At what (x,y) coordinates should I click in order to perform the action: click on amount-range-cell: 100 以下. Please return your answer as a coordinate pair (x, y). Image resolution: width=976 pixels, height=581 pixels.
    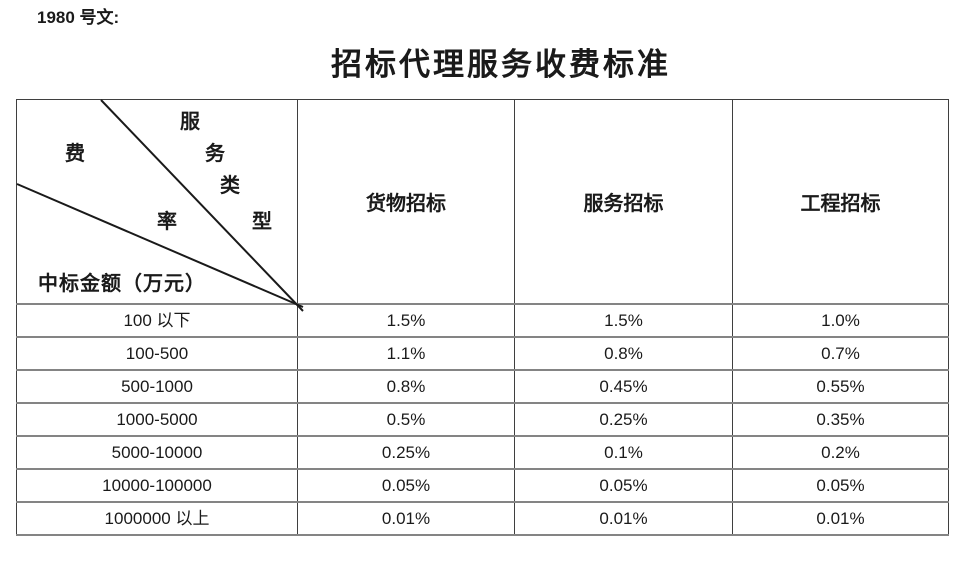
    Looking at the image, I should click on (157, 320).